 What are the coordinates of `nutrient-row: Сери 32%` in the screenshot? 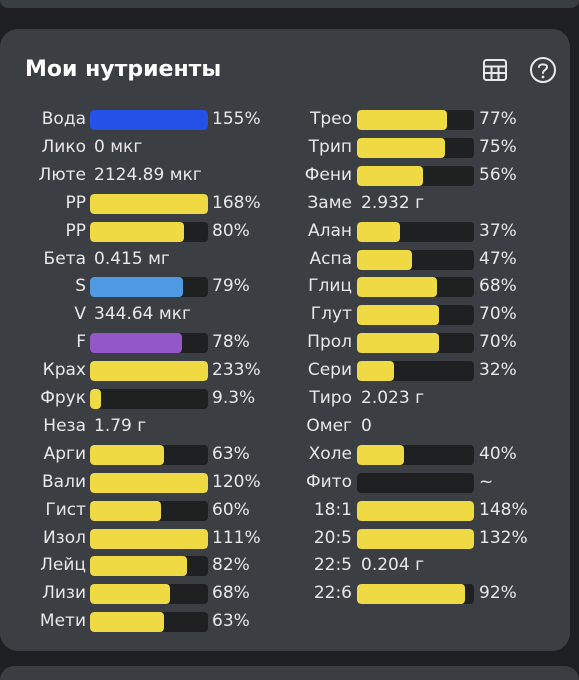 It's located at (289, 370).